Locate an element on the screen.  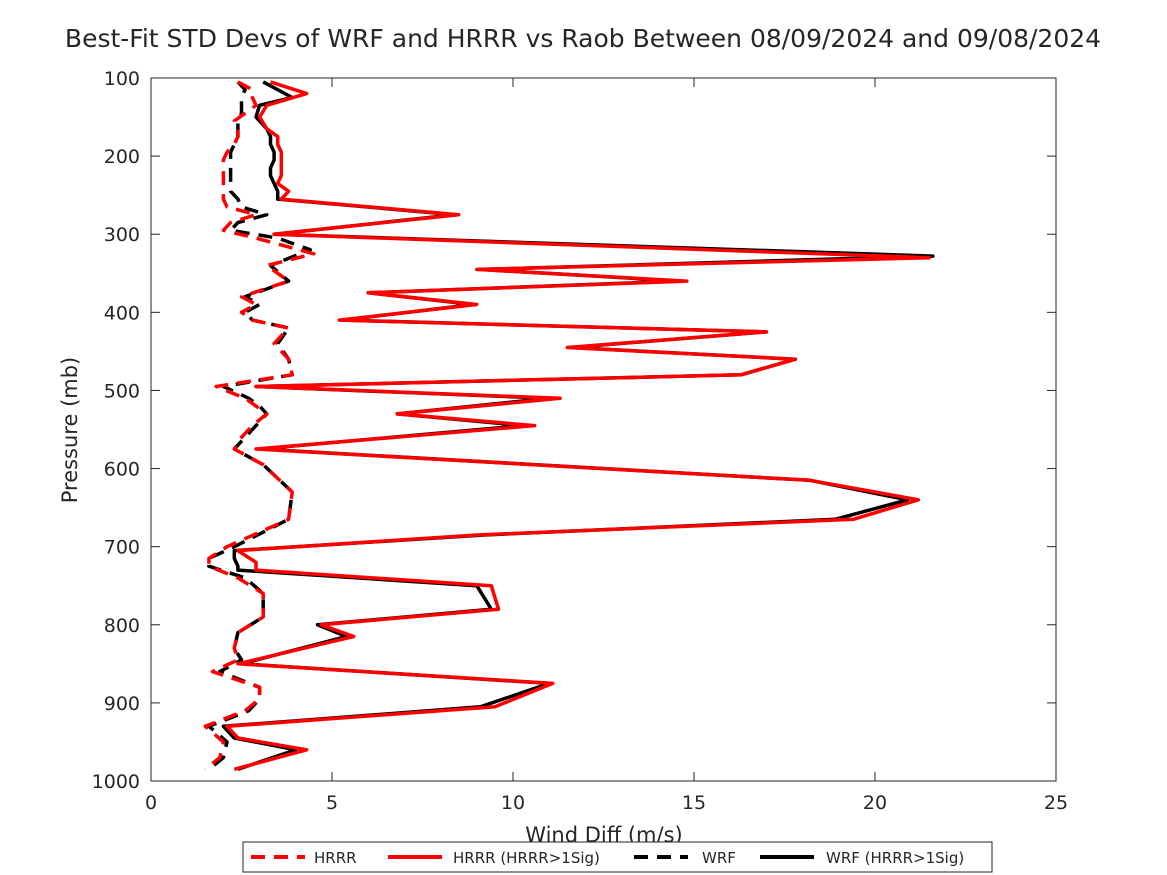
y-tick-label: 300 is located at coordinates (122, 235).